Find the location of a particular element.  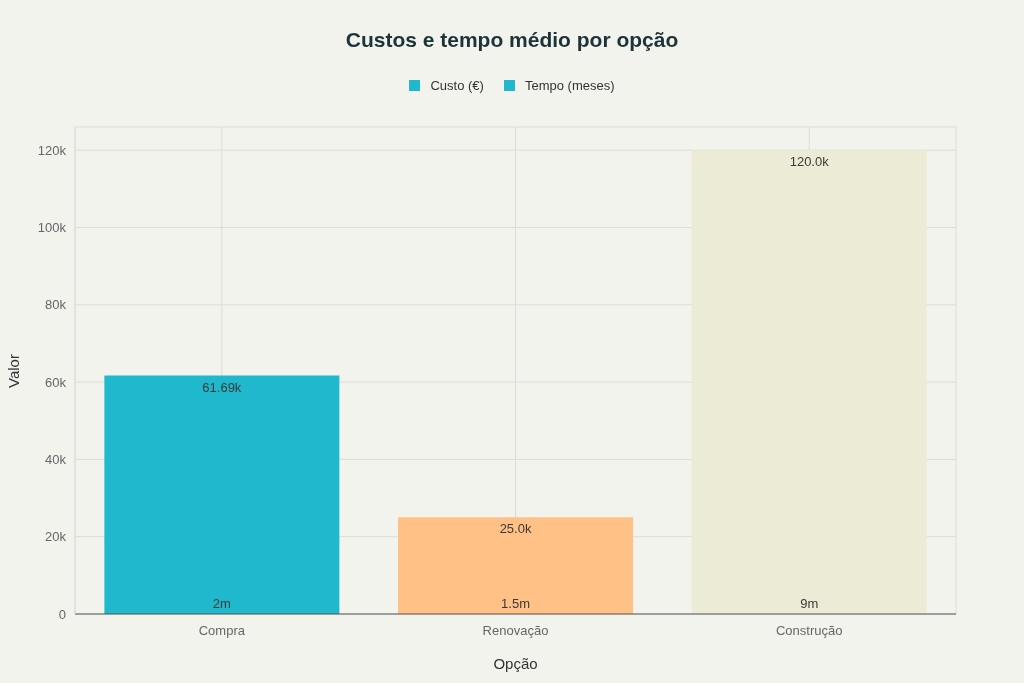

legend-label: Custo (€) is located at coordinates (457, 85).